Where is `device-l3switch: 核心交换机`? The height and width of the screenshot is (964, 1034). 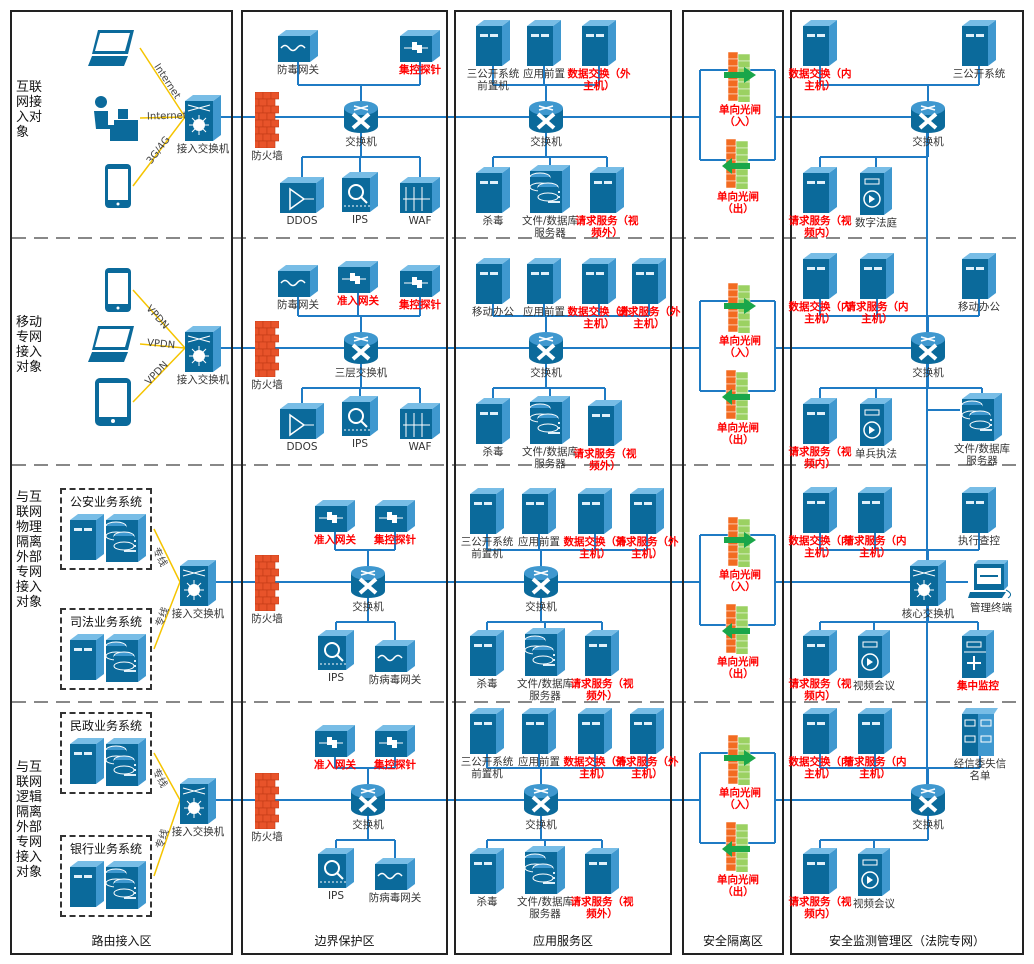
device-l3switch: 核心交换机 is located at coordinates (928, 590).